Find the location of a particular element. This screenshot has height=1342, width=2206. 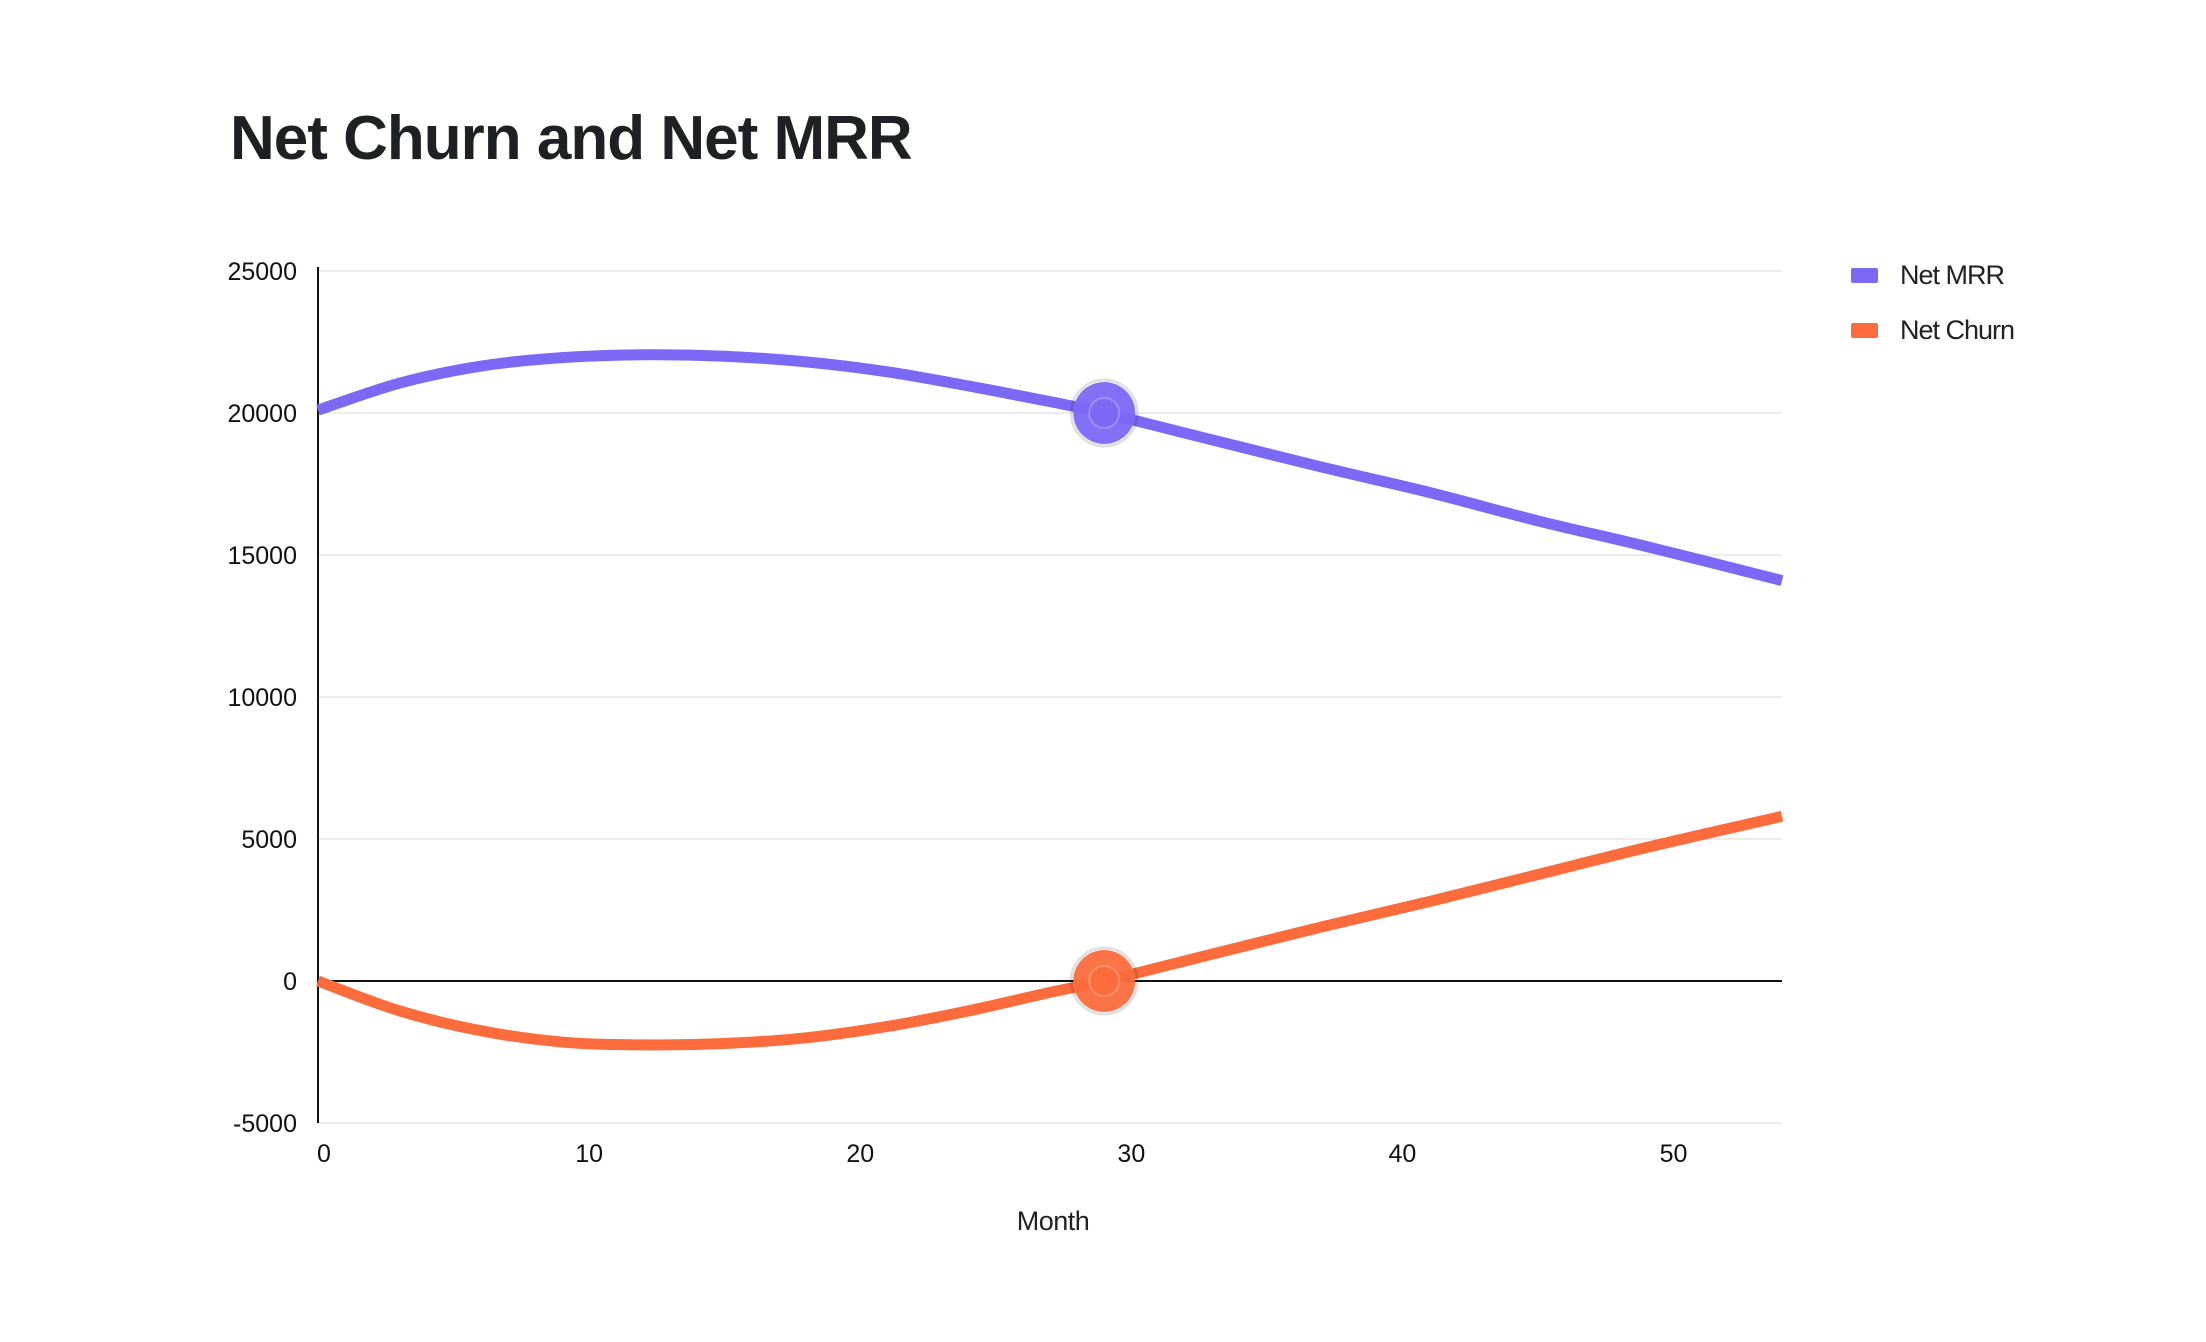

y-tick-label: -5000 is located at coordinates (265, 1124).